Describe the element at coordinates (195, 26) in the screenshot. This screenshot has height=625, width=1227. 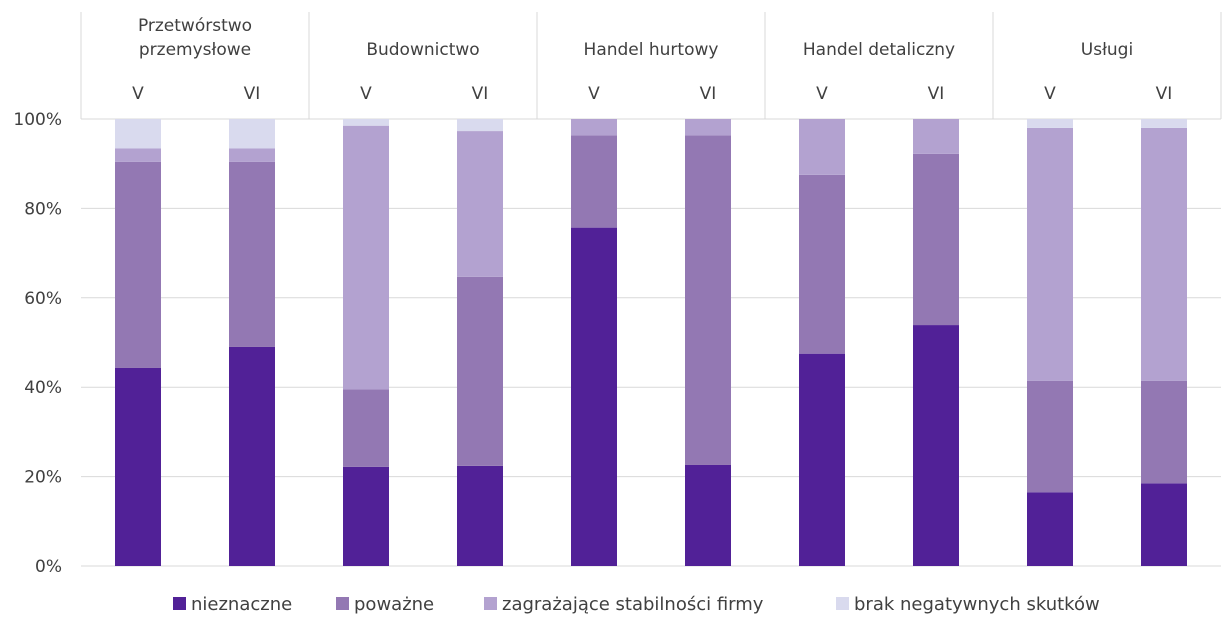
I see `group-label: Przetwórstwo` at that location.